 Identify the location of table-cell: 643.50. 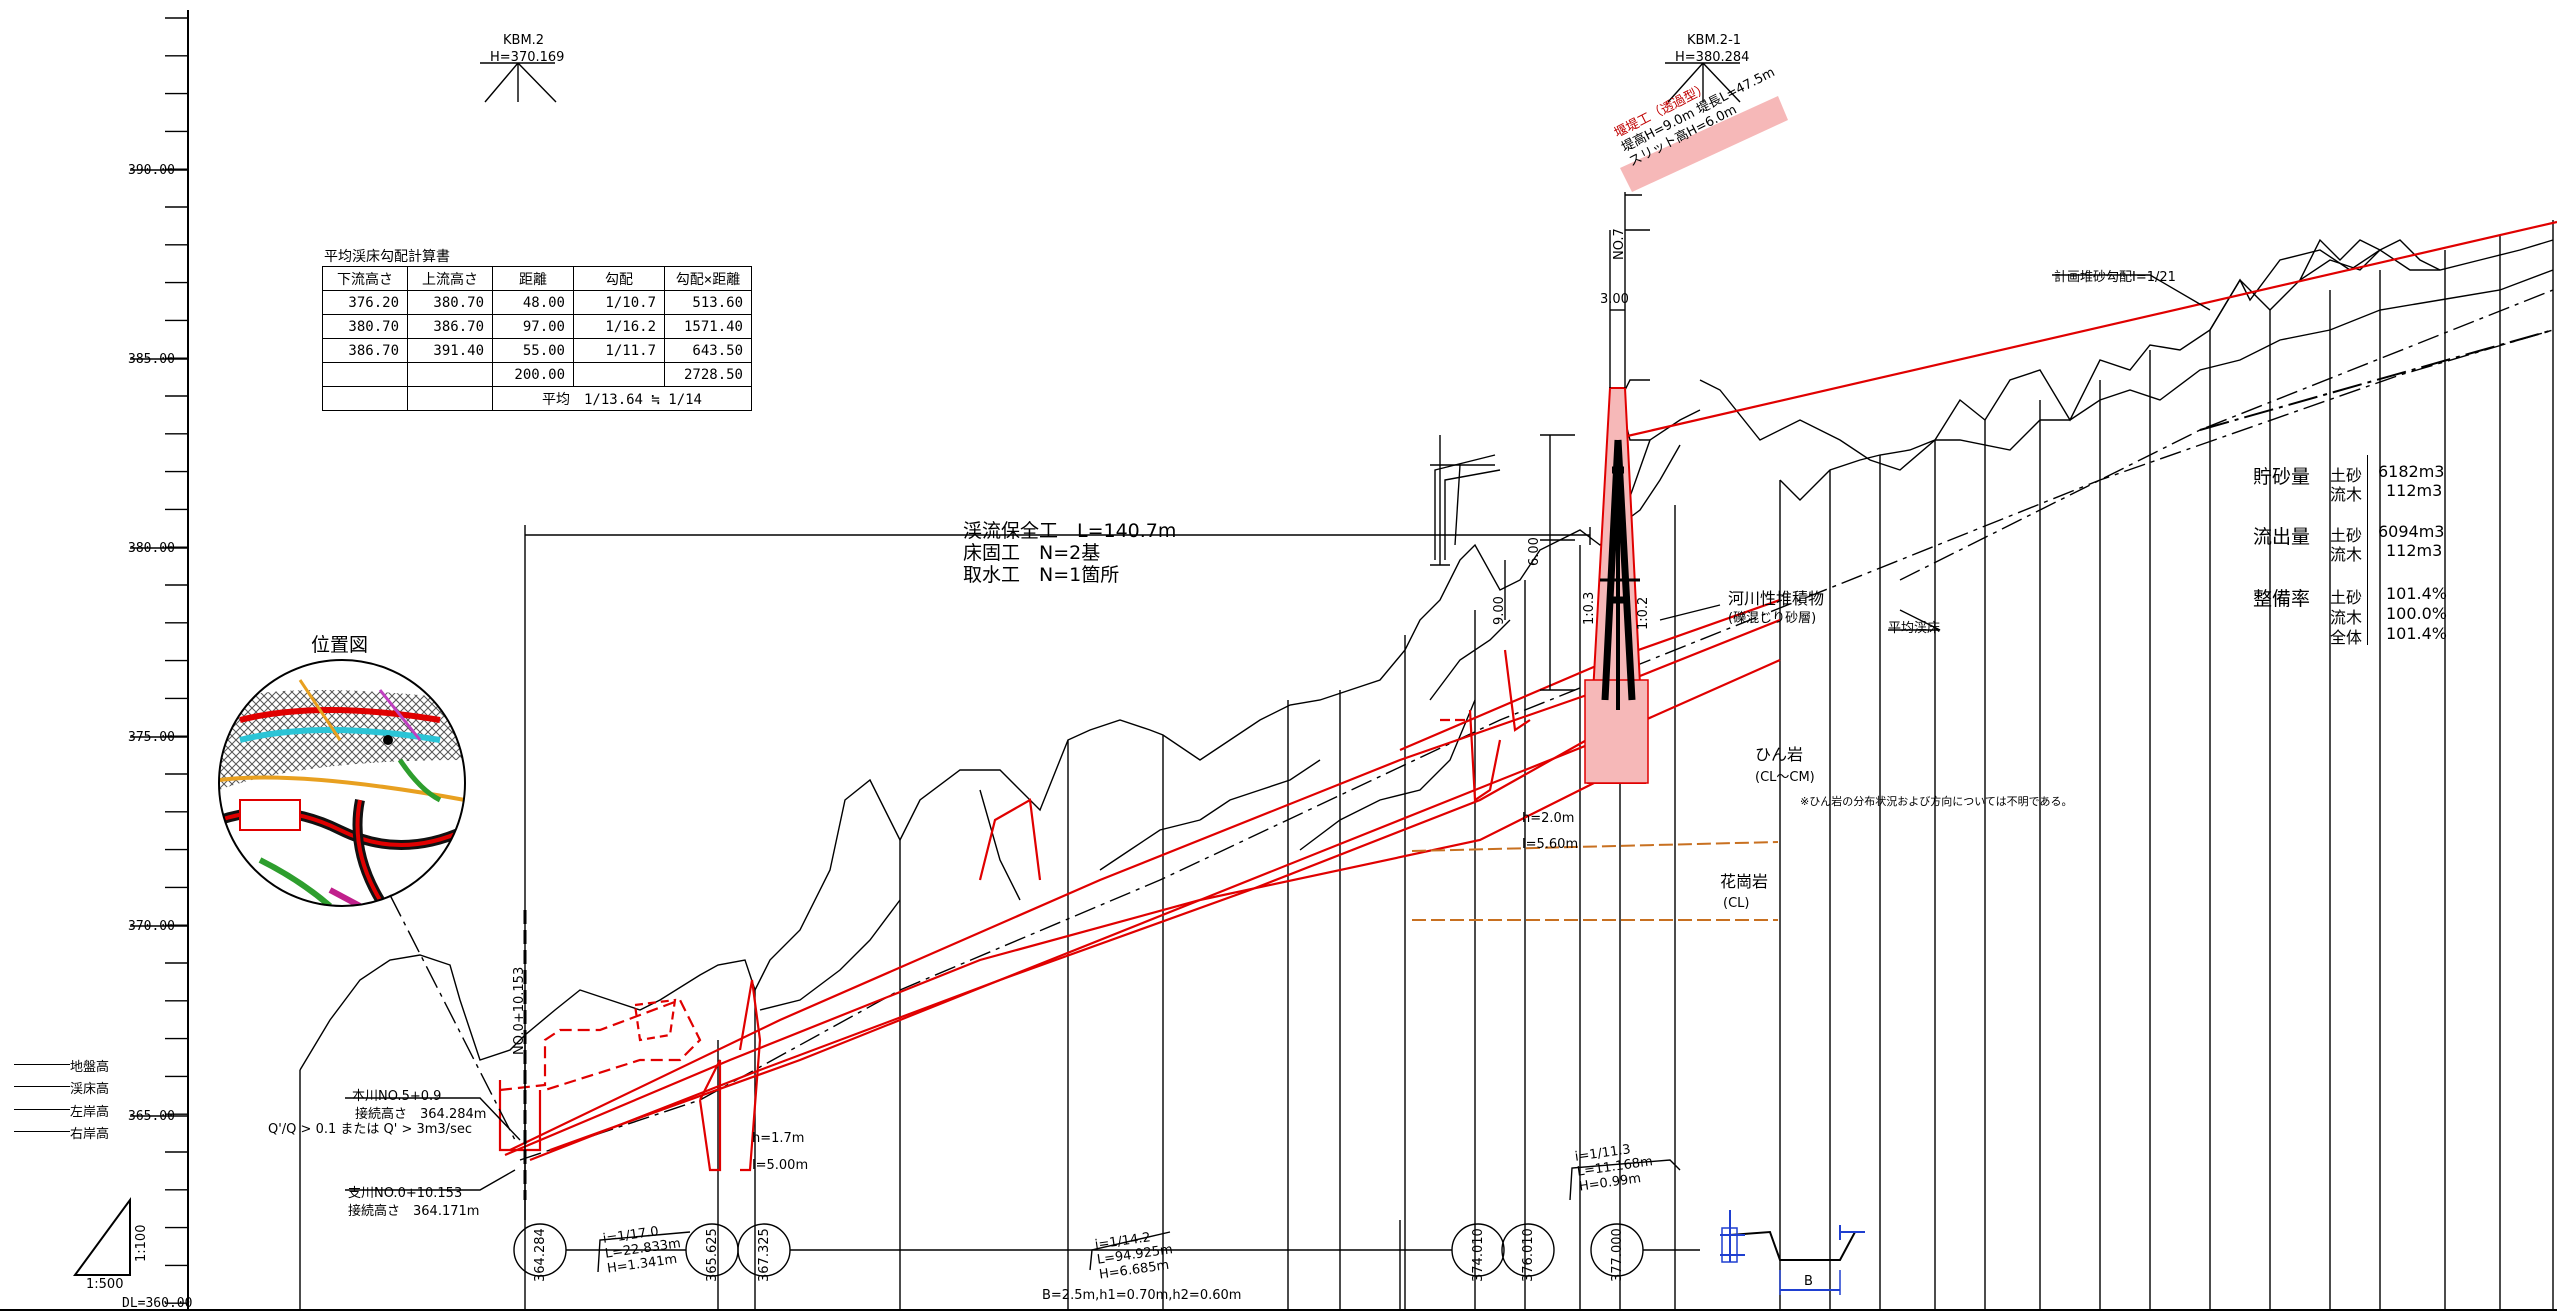
(708, 350).